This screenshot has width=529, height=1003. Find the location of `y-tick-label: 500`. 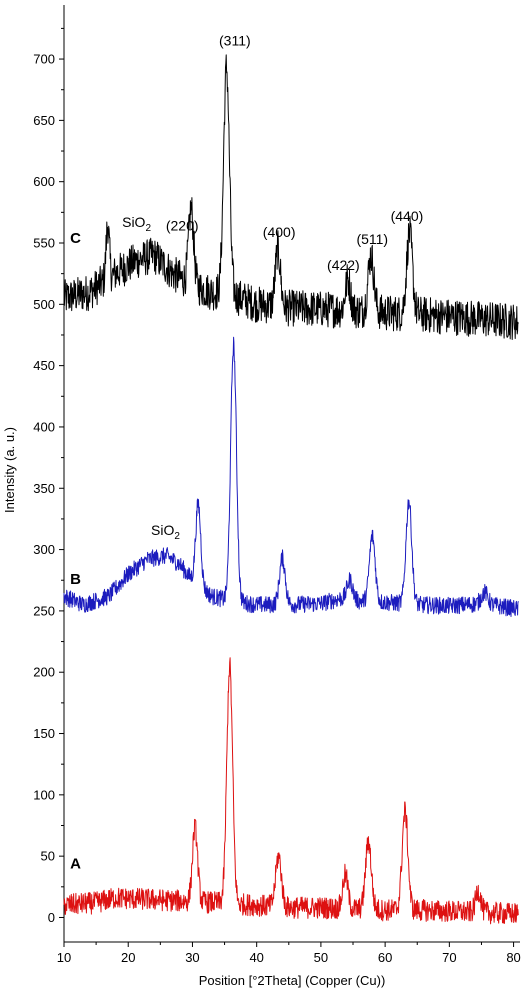

y-tick-label: 500 is located at coordinates (44, 304).